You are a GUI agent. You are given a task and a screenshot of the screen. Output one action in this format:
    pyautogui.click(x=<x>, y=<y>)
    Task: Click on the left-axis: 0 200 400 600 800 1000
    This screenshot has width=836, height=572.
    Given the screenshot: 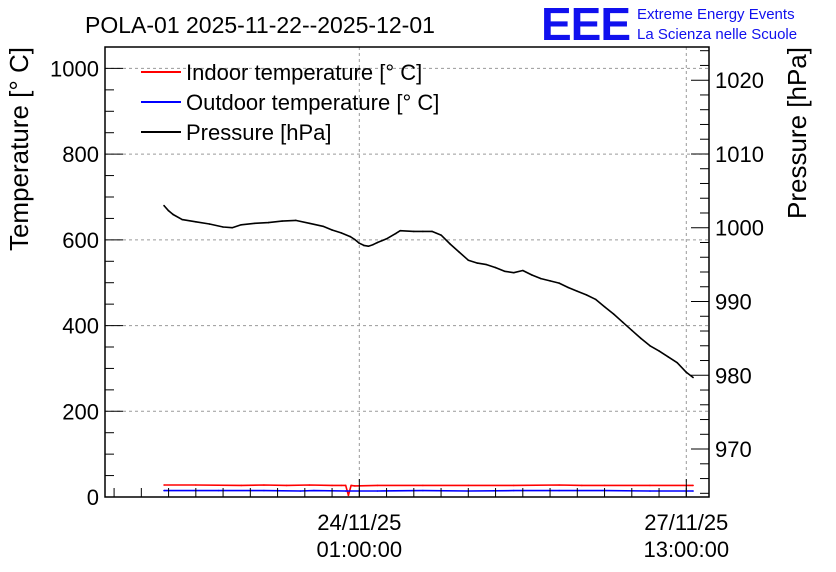 What is the action you would take?
    pyautogui.click(x=86, y=278)
    